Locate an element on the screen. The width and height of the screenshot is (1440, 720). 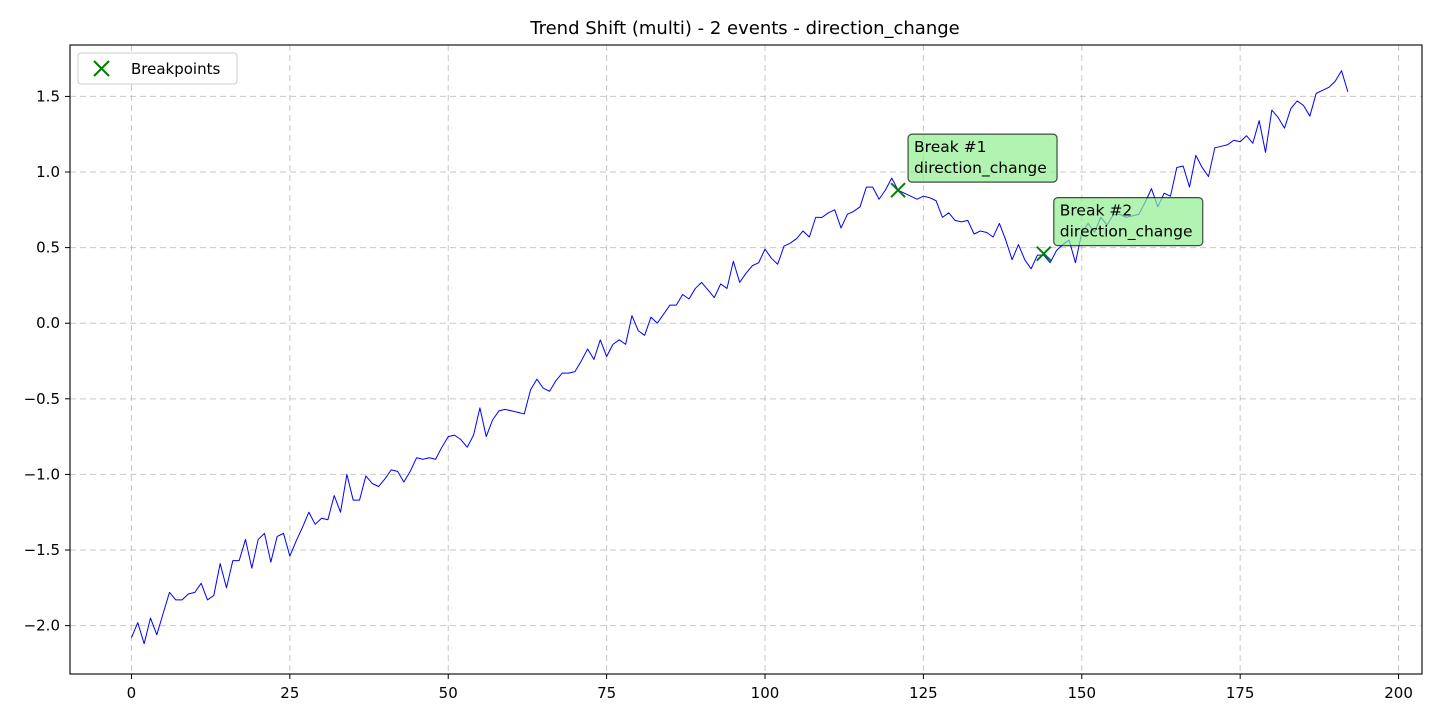
legend-box is located at coordinates (157, 68).